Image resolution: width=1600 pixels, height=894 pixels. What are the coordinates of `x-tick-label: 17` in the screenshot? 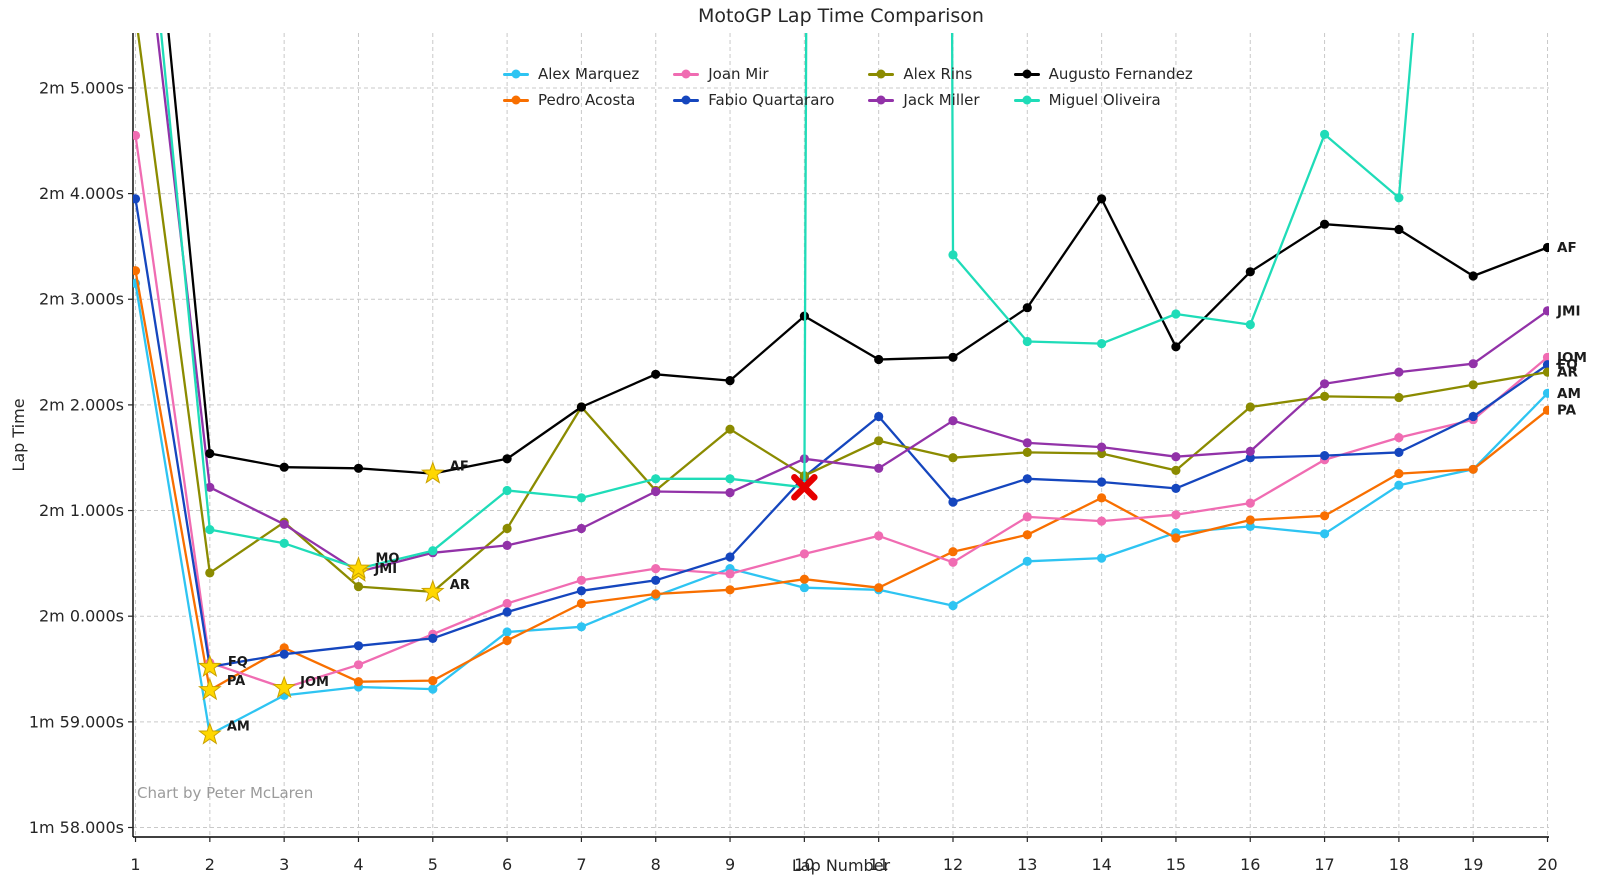 It's located at (1324, 864).